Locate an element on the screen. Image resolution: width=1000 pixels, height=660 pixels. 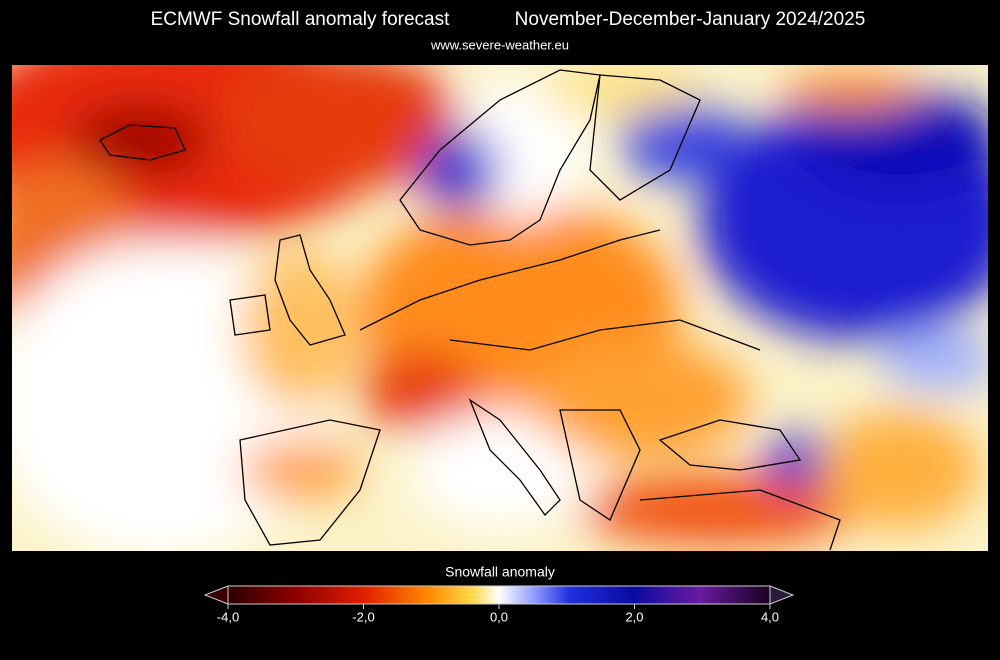
colorbar-arrow-high is located at coordinates (782, 595).